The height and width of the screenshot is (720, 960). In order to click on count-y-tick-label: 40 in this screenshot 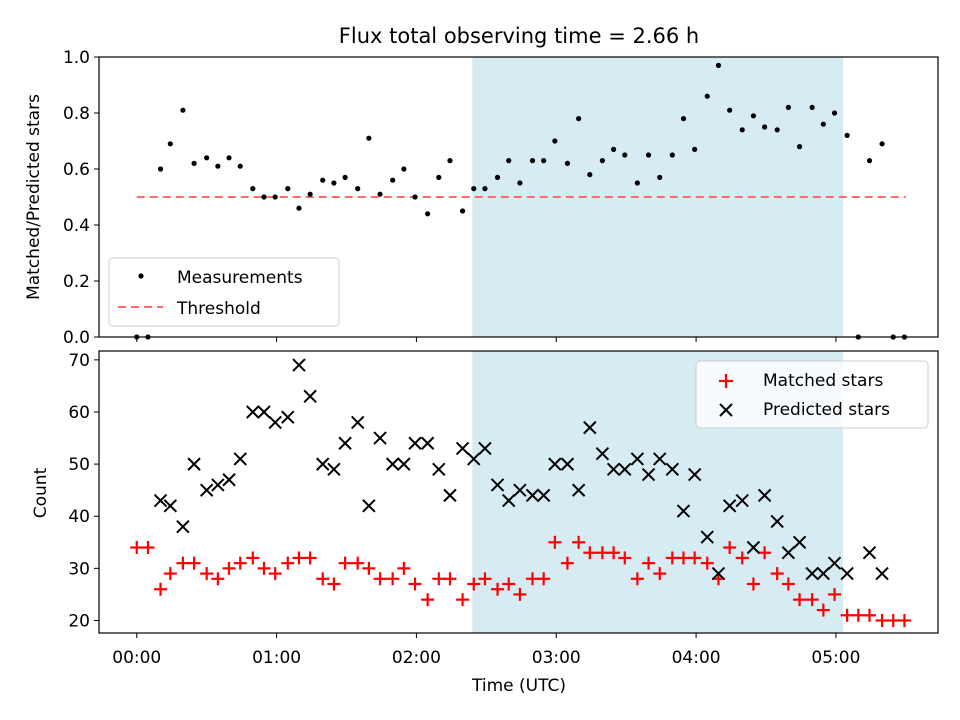, I will do `click(79, 517)`.